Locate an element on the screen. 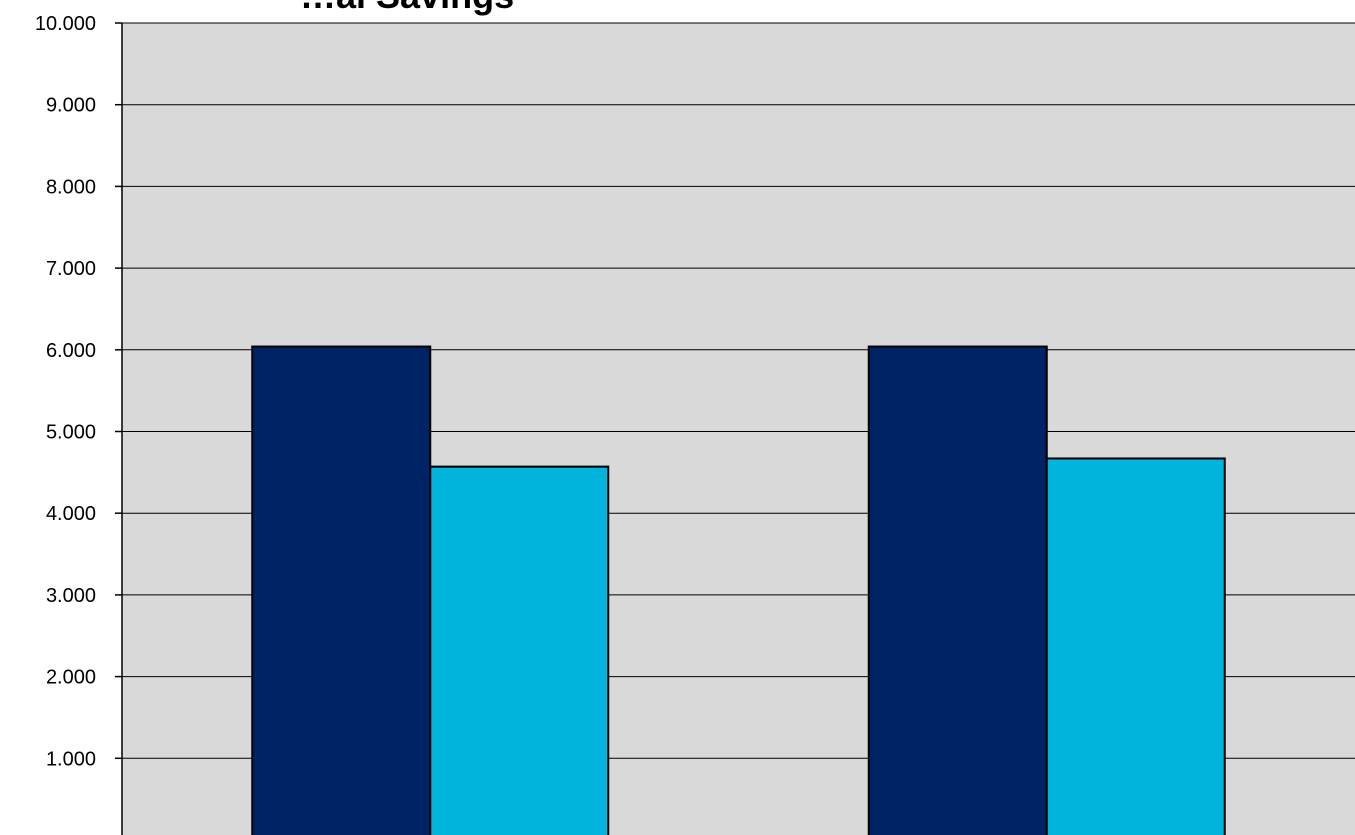  y-tick-label: 6.000 is located at coordinates (71, 351).